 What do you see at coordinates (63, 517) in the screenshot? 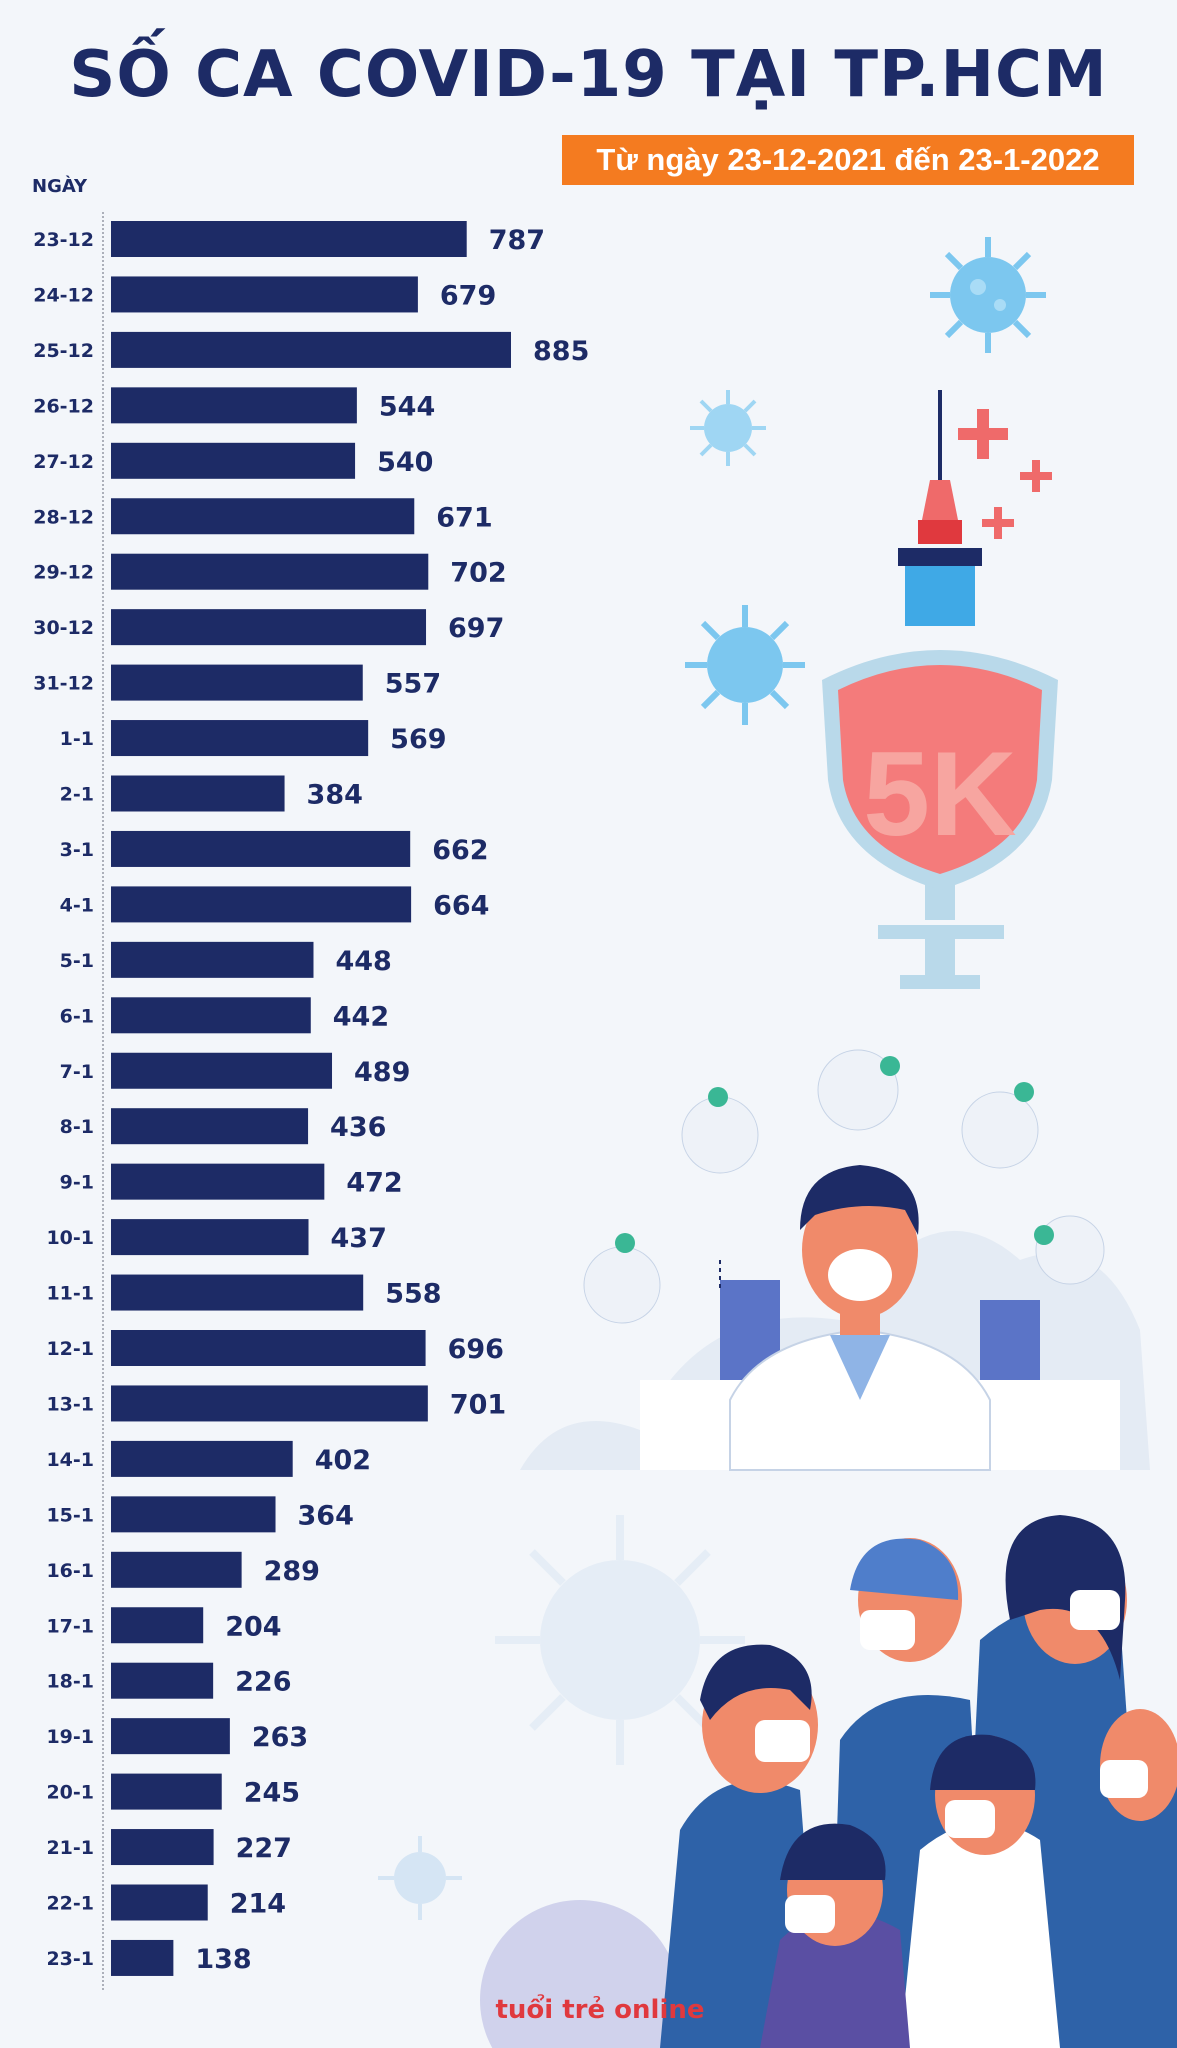
I see `category-label: 28-12` at bounding box center [63, 517].